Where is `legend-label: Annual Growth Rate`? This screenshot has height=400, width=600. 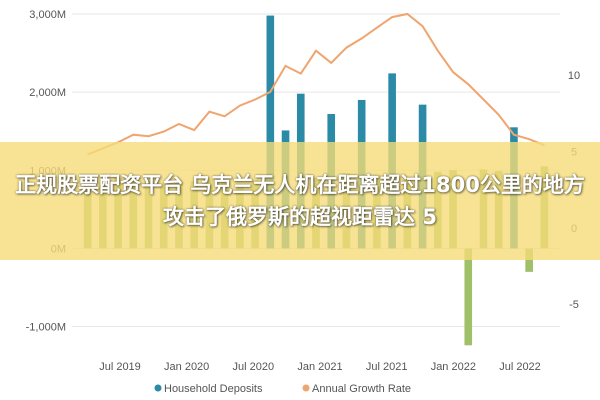
legend-label: Annual Growth Rate is located at coordinates (361, 389).